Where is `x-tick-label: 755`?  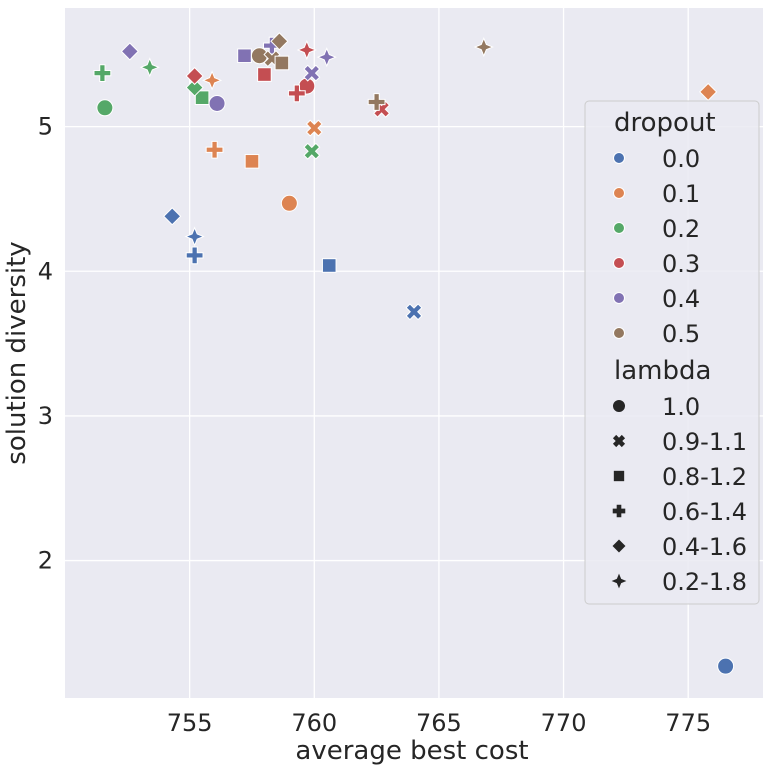
x-tick-label: 755 is located at coordinates (190, 723).